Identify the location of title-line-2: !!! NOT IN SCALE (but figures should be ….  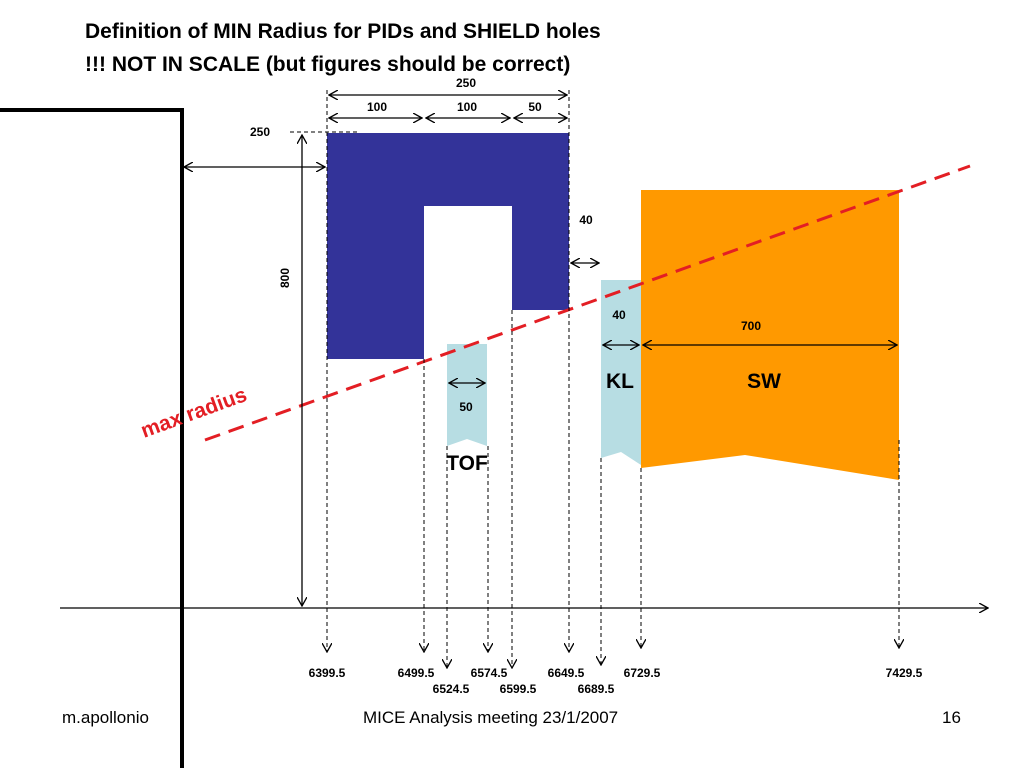
(328, 64).